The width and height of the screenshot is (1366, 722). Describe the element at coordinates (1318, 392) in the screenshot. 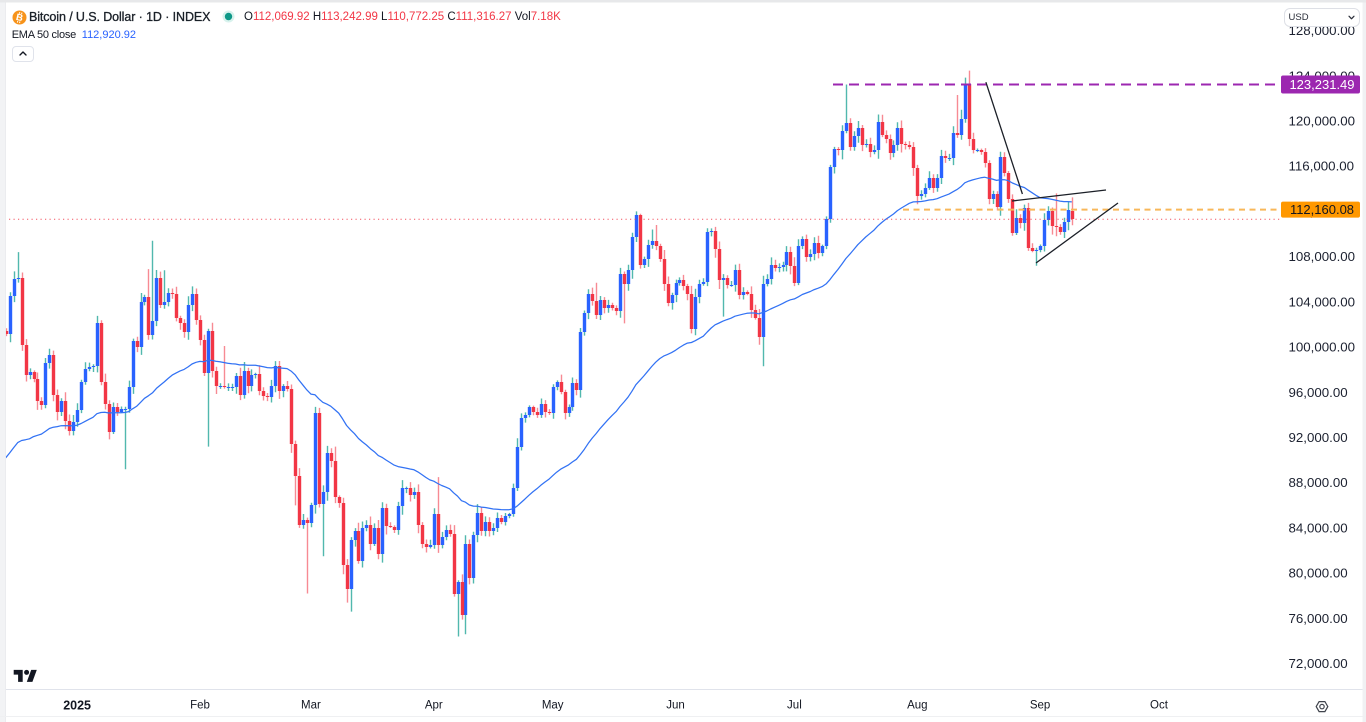

I see `svg-text: 96,000.00` at that location.